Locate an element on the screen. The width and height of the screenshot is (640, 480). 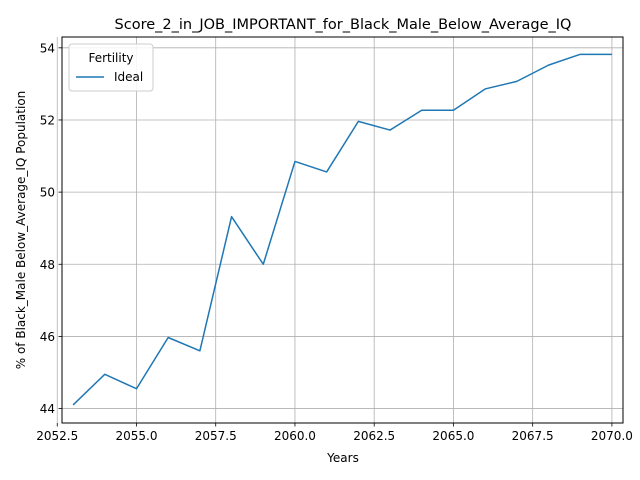
y-axis-ticks: 44 46 48 50 52 54 is located at coordinates (51, 228).